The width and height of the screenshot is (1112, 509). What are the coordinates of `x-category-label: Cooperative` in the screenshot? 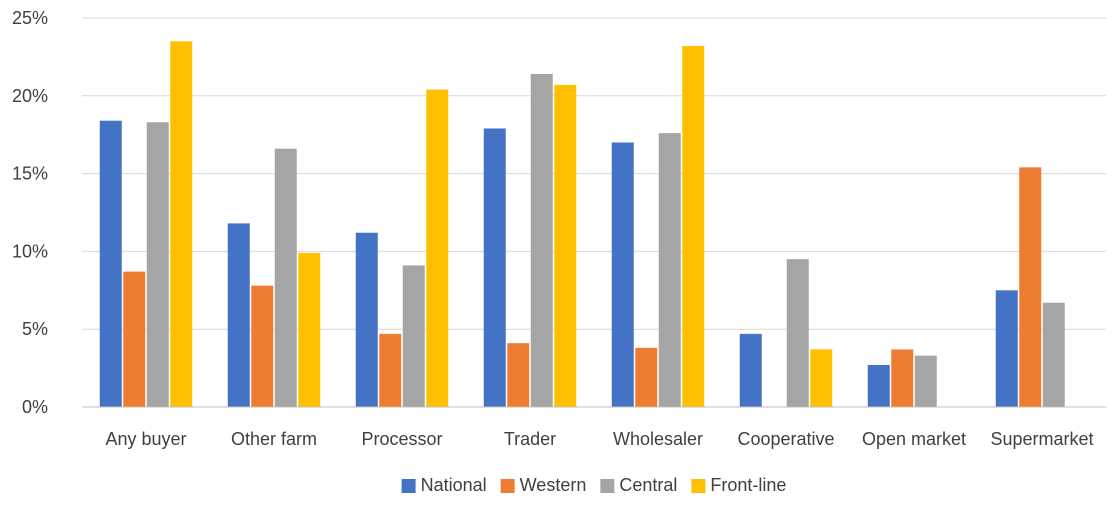 It's located at (785, 439).